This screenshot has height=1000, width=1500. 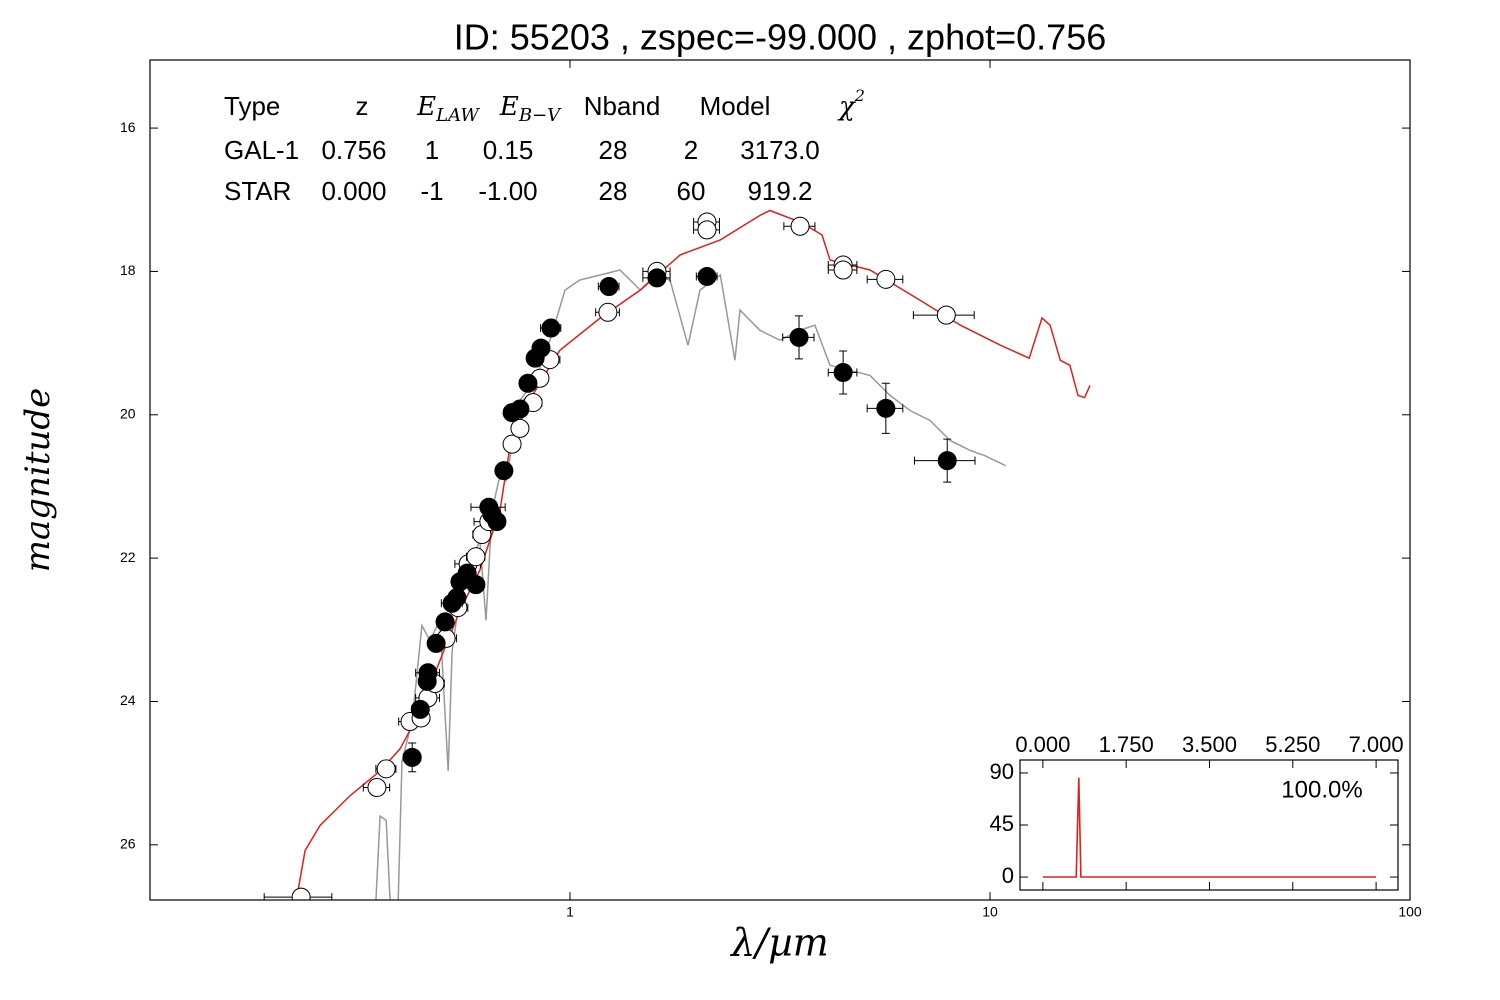 I want to click on table-cell: 0.15, so click(x=508, y=150).